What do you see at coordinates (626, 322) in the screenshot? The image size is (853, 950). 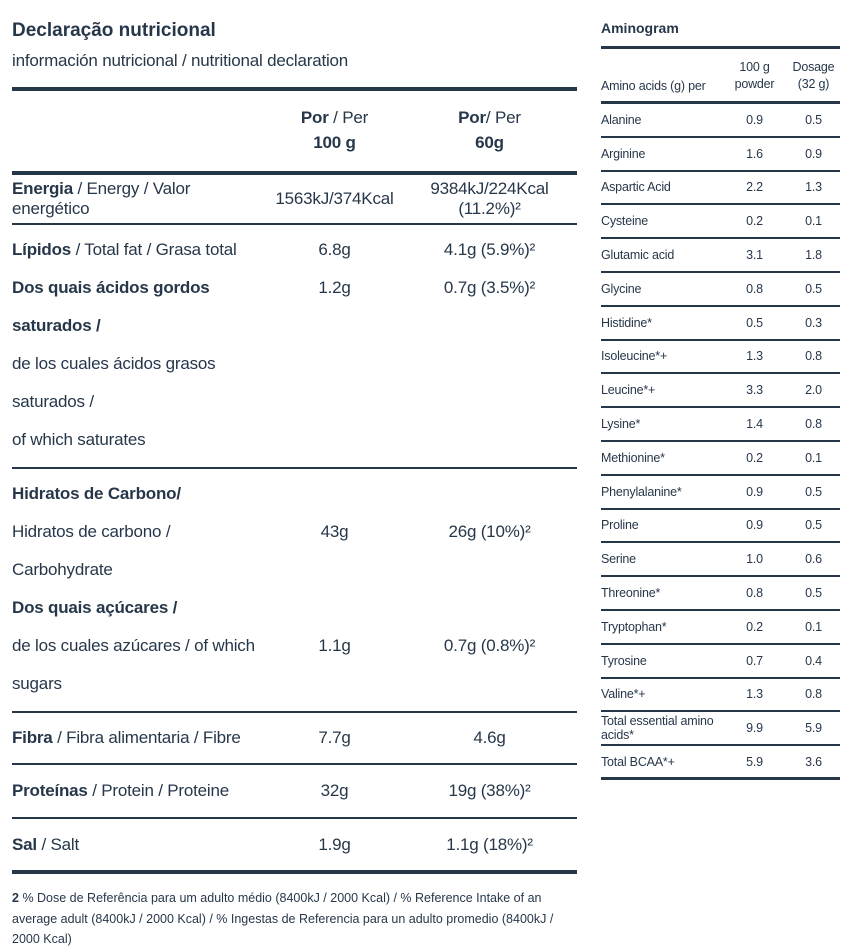 I see `amino-acid-name: Histidine*` at bounding box center [626, 322].